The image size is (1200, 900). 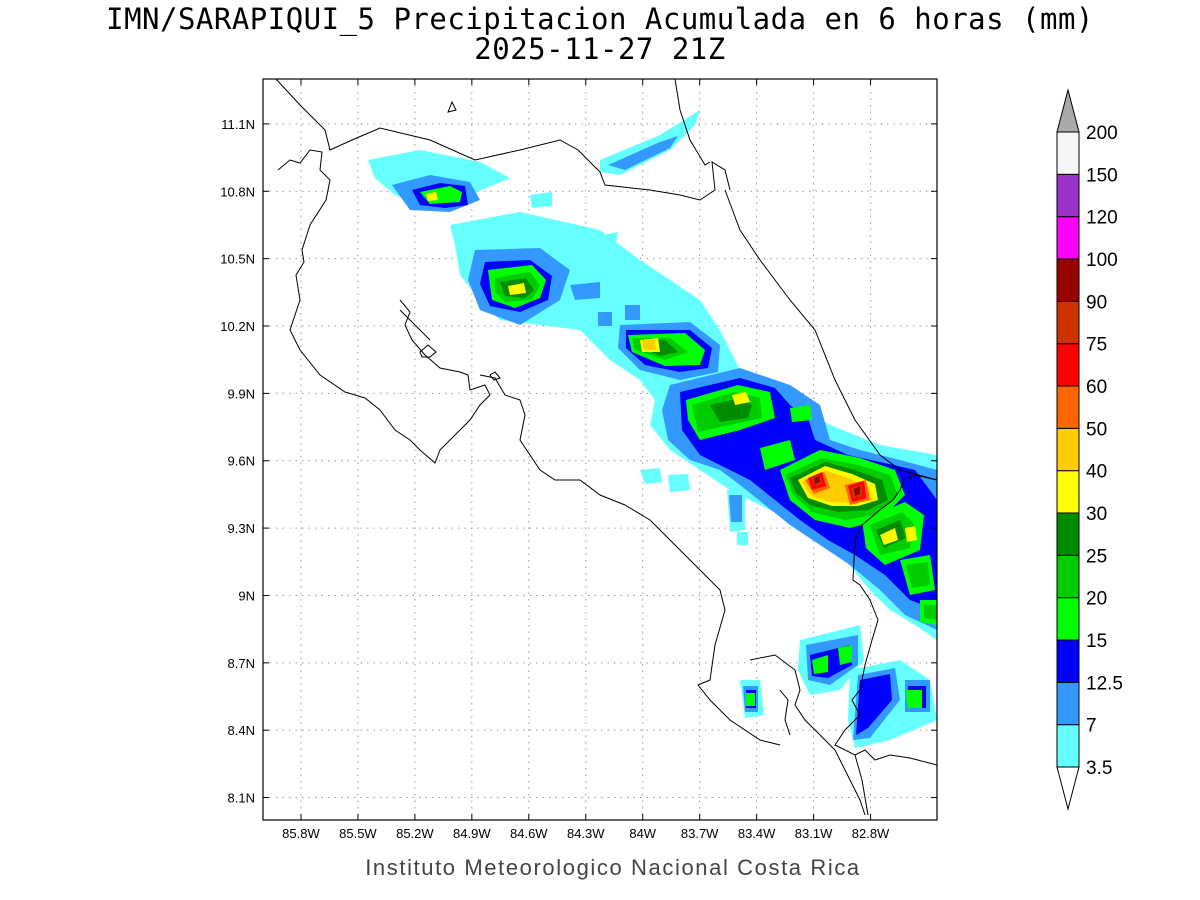 I want to click on colorbar-label: 200, so click(x=1102, y=133).